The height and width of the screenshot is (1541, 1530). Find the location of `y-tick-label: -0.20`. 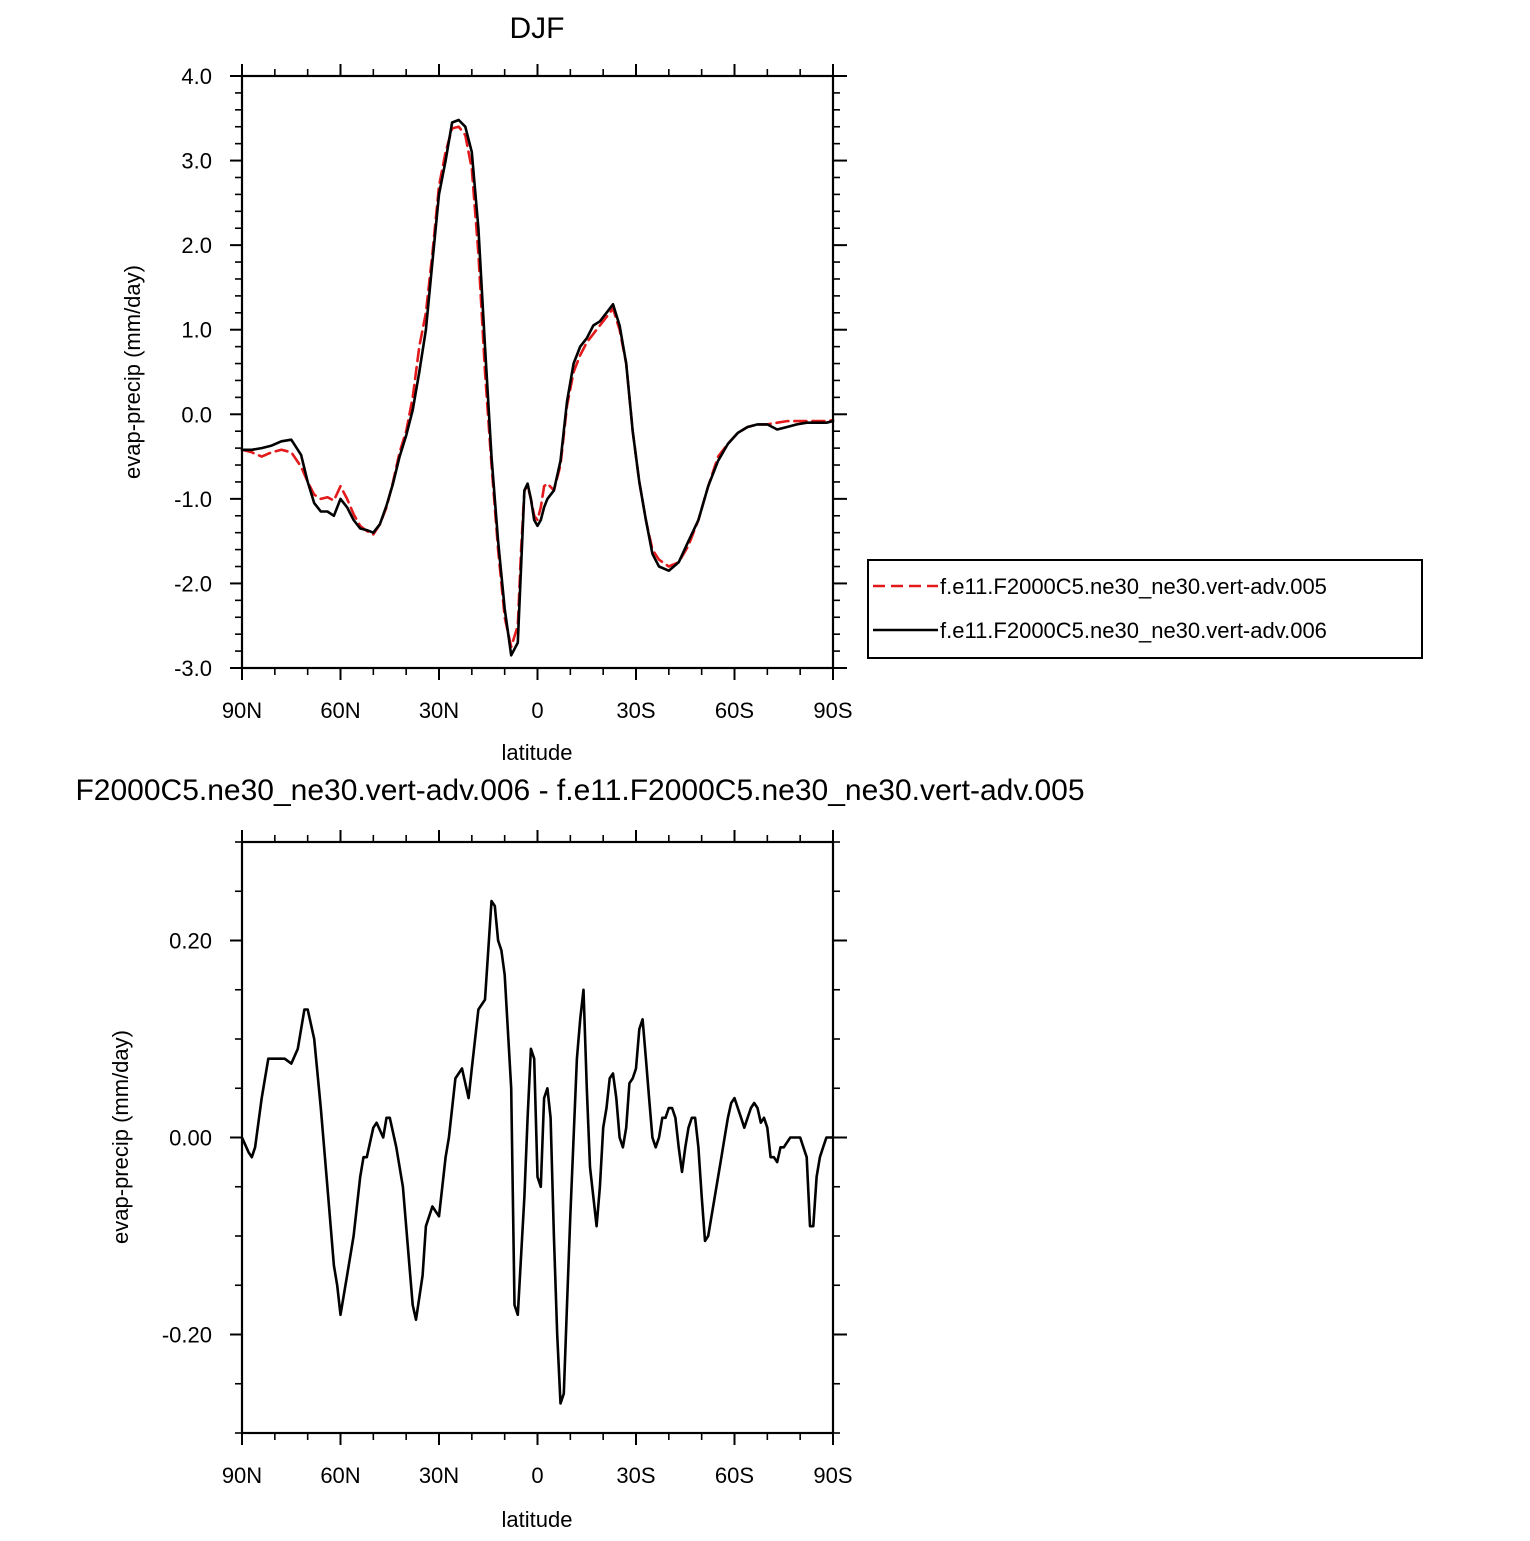

y-tick-label: -0.20 is located at coordinates (187, 1335).